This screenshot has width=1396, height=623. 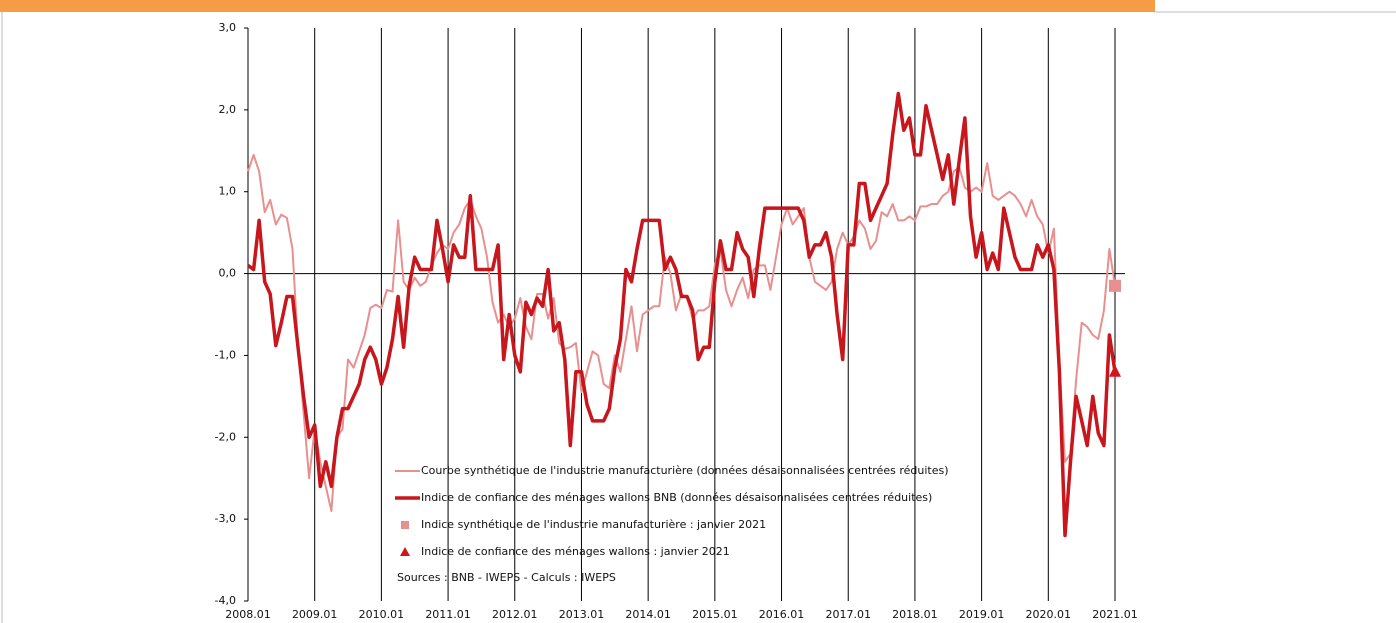 I want to click on y-tick-label: -2,0, so click(x=225, y=436).